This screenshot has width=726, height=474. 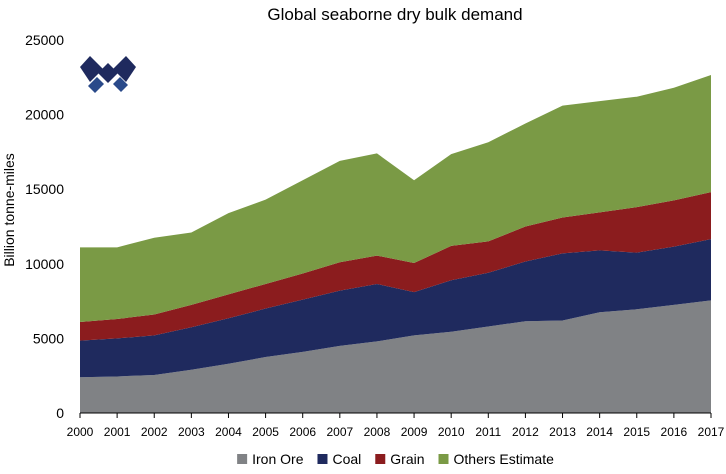 I want to click on y-tick-label: 15000, so click(x=44, y=189).